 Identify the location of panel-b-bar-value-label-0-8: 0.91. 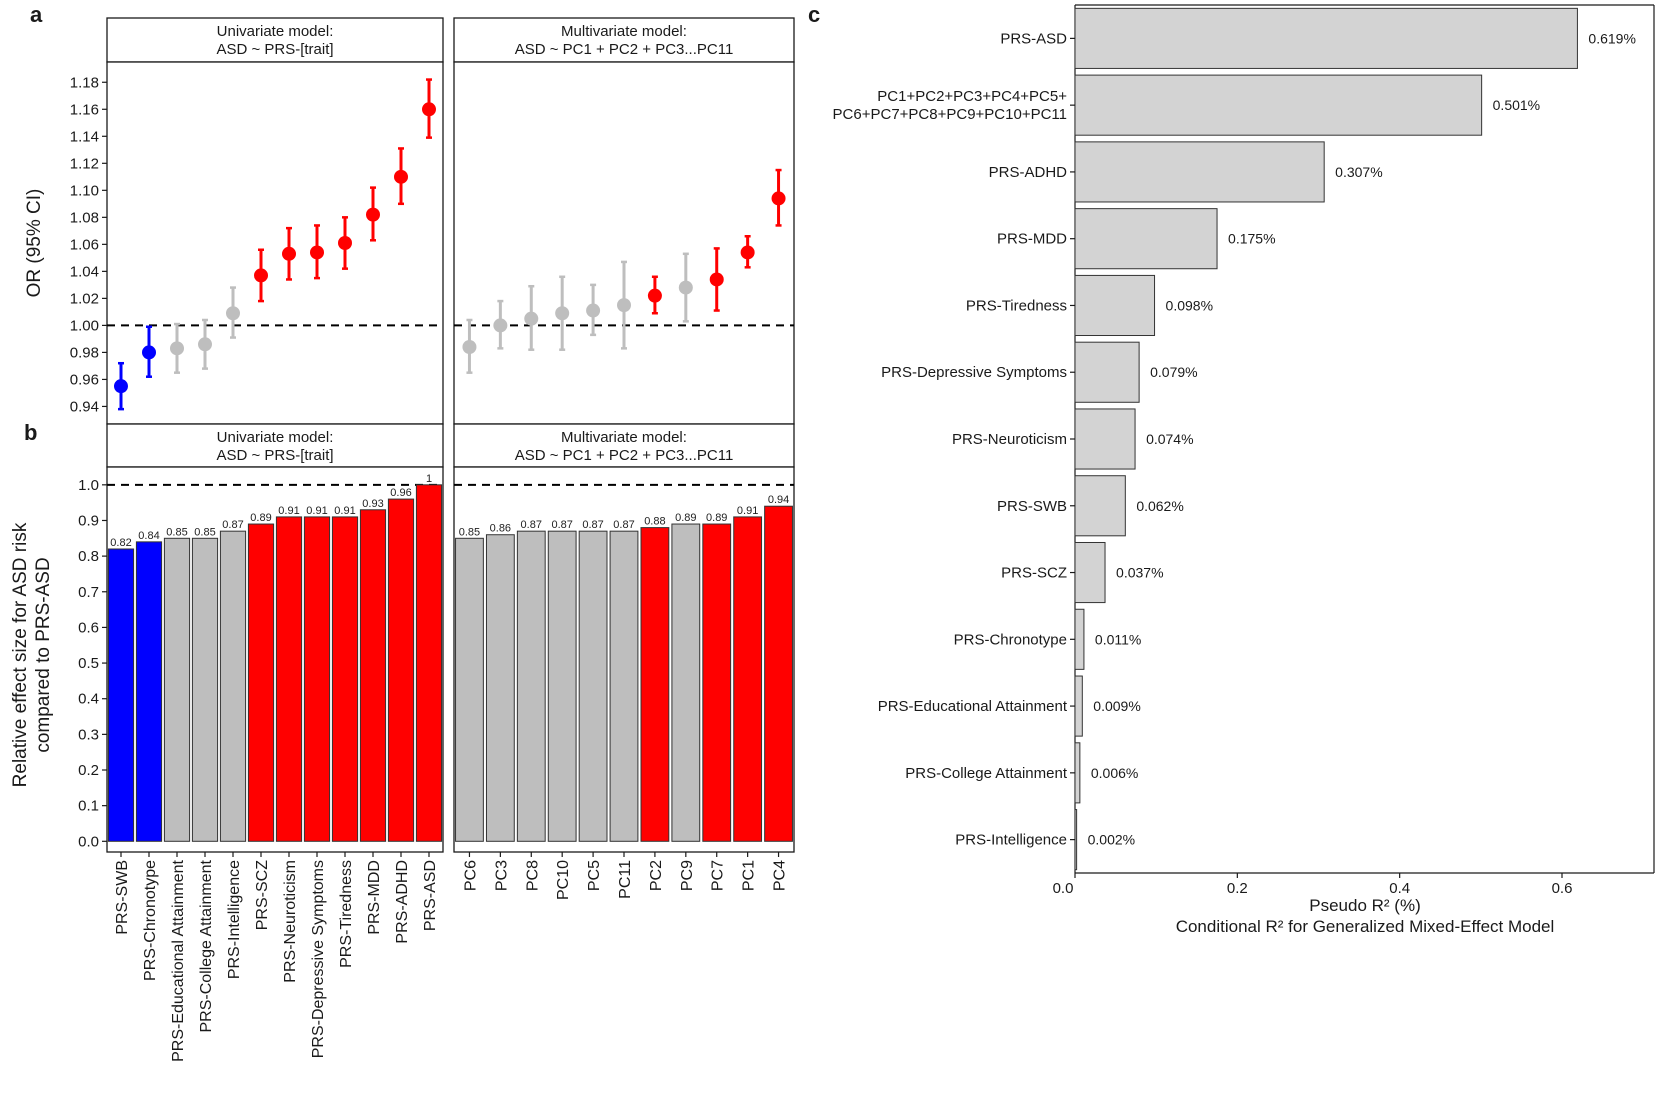
(344, 511).